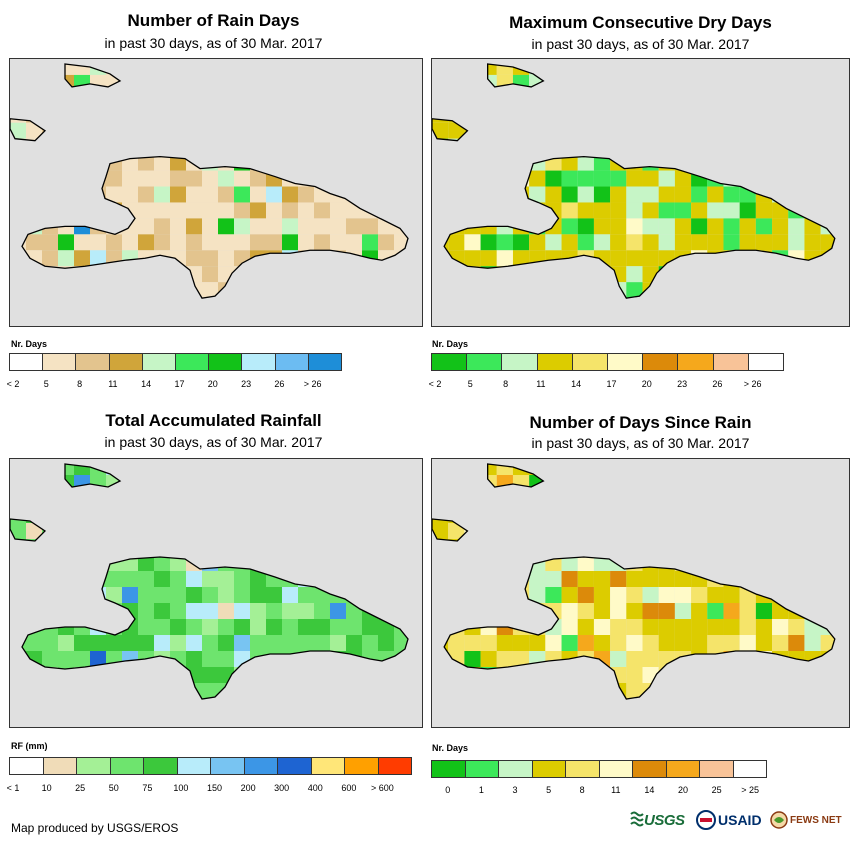 The width and height of the screenshot is (854, 845). Describe the element at coordinates (716, 790) in the screenshot. I see `legend-label: 25` at that location.